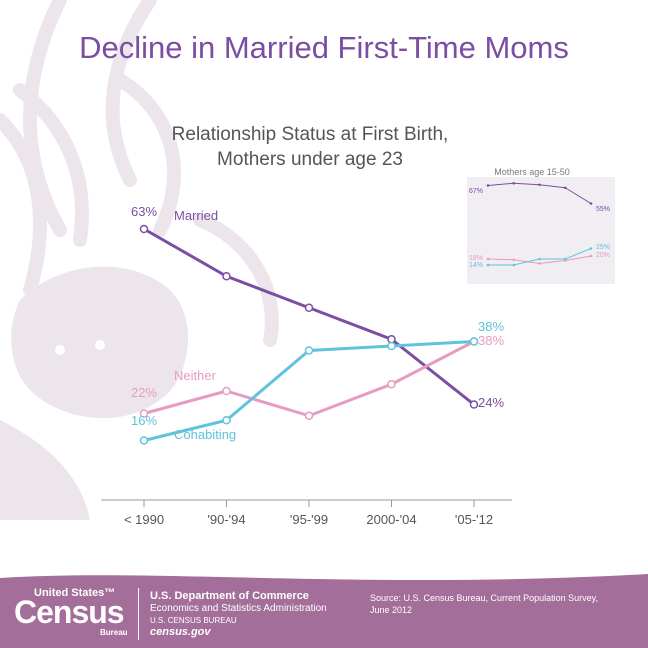  What do you see at coordinates (532, 172) in the screenshot?
I see `inset-chart-title: Mothers age 15-50` at bounding box center [532, 172].